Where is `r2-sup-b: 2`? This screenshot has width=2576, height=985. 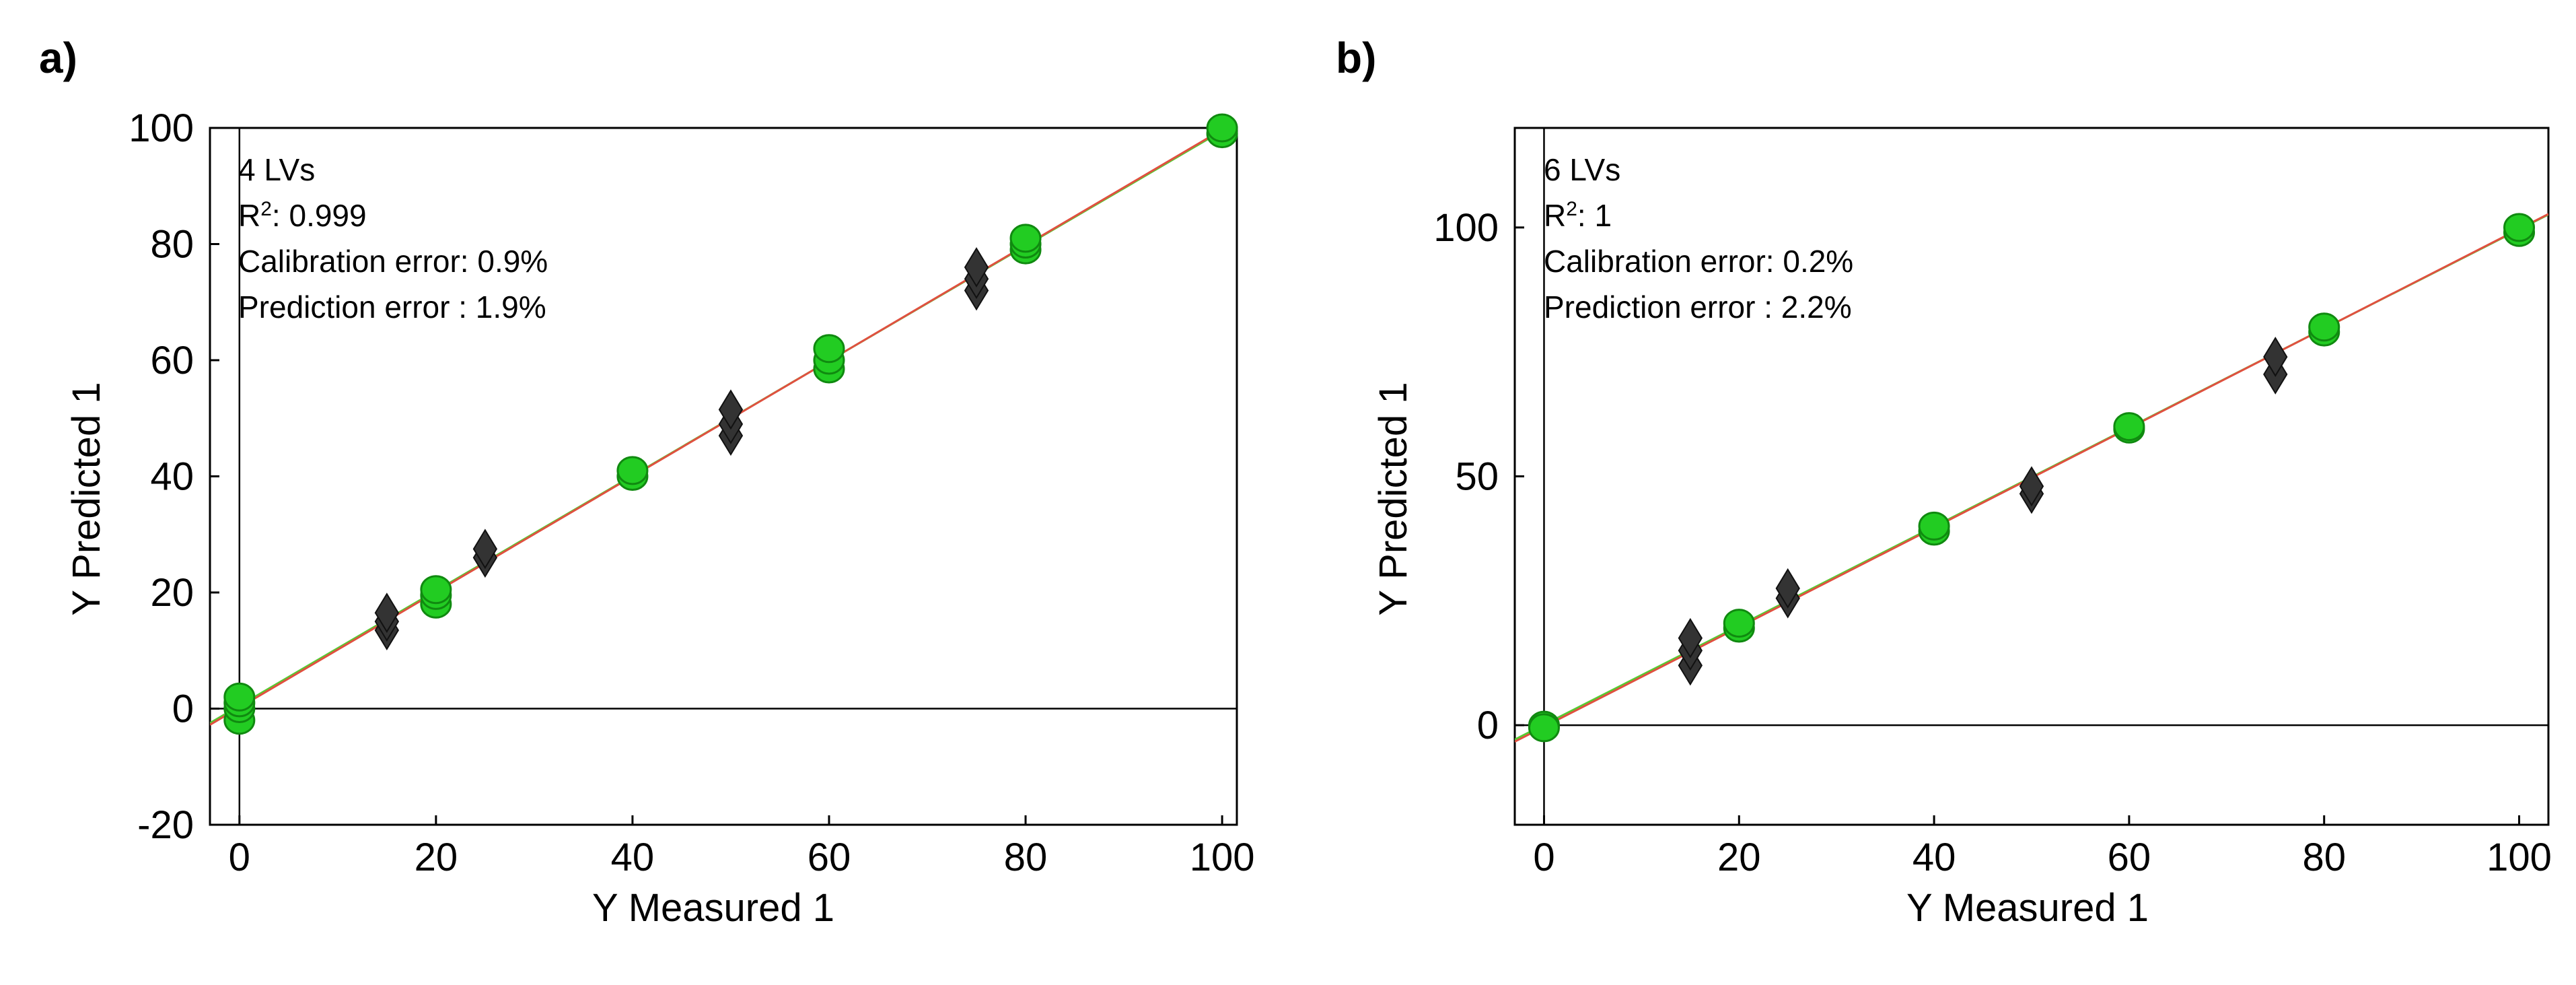
r2-sup-b: 2 is located at coordinates (1571, 209).